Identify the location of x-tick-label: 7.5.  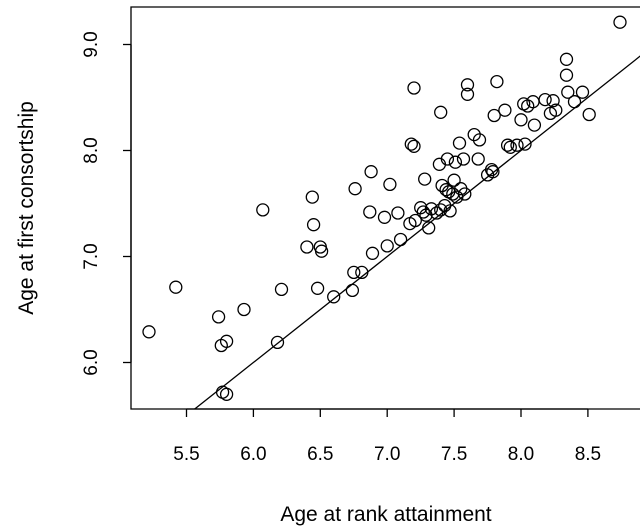
(454, 454).